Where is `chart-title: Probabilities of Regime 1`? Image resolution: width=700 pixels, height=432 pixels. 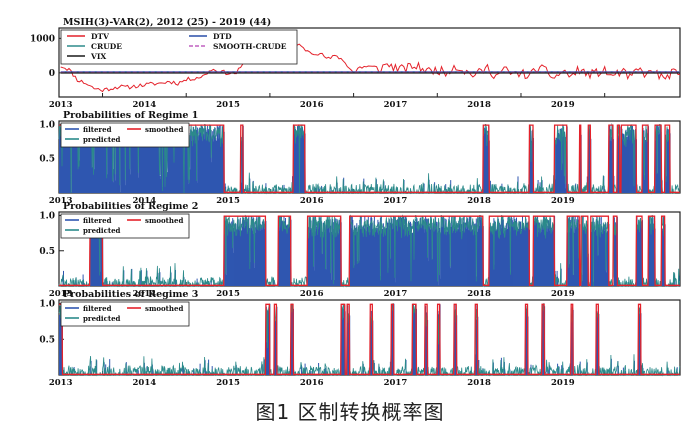
chart-title: Probabilities of Regime 1 is located at coordinates (130, 115).